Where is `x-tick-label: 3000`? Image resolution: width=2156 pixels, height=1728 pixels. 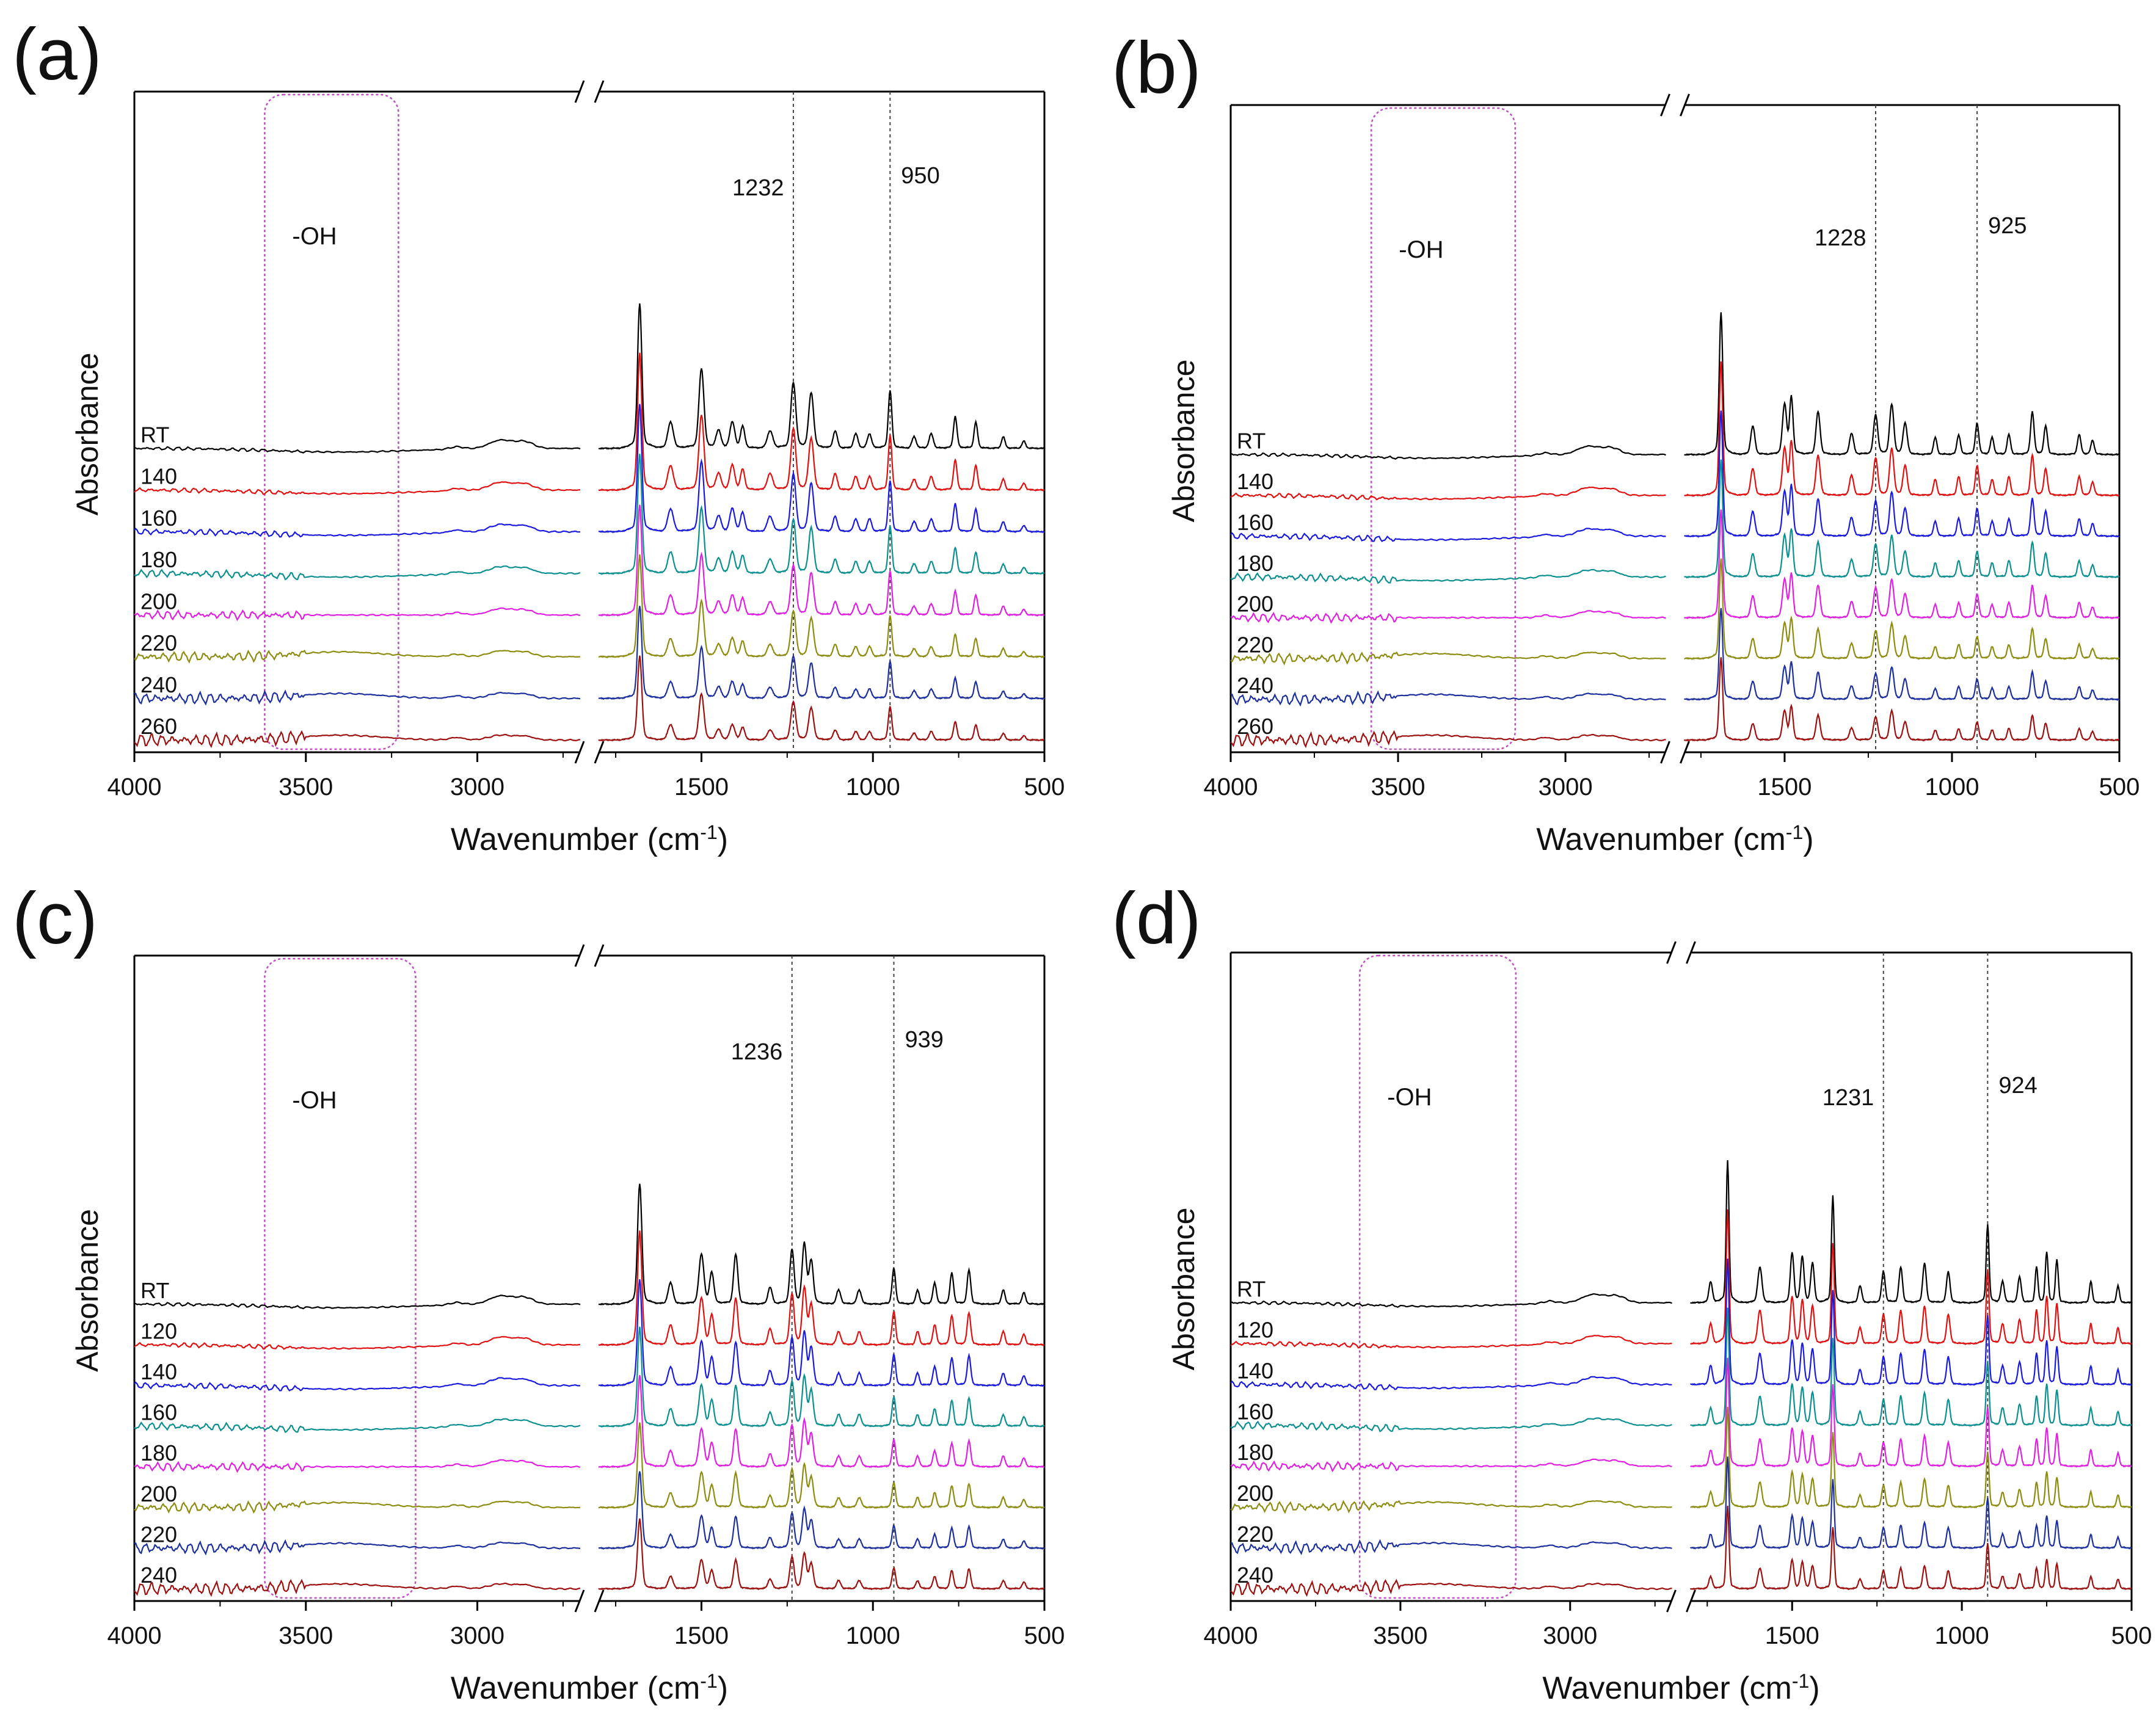
x-tick-label: 3000 is located at coordinates (1570, 1636).